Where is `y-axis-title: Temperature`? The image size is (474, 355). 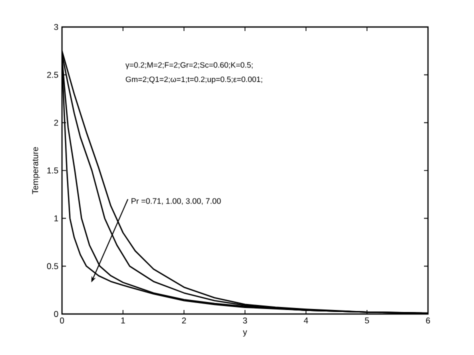 y-axis-title: Temperature is located at coordinates (36, 170).